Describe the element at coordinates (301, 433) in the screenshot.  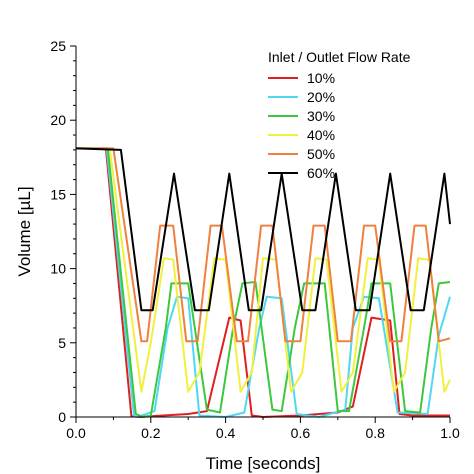
I see `x-tick-label: 0.6` at that location.